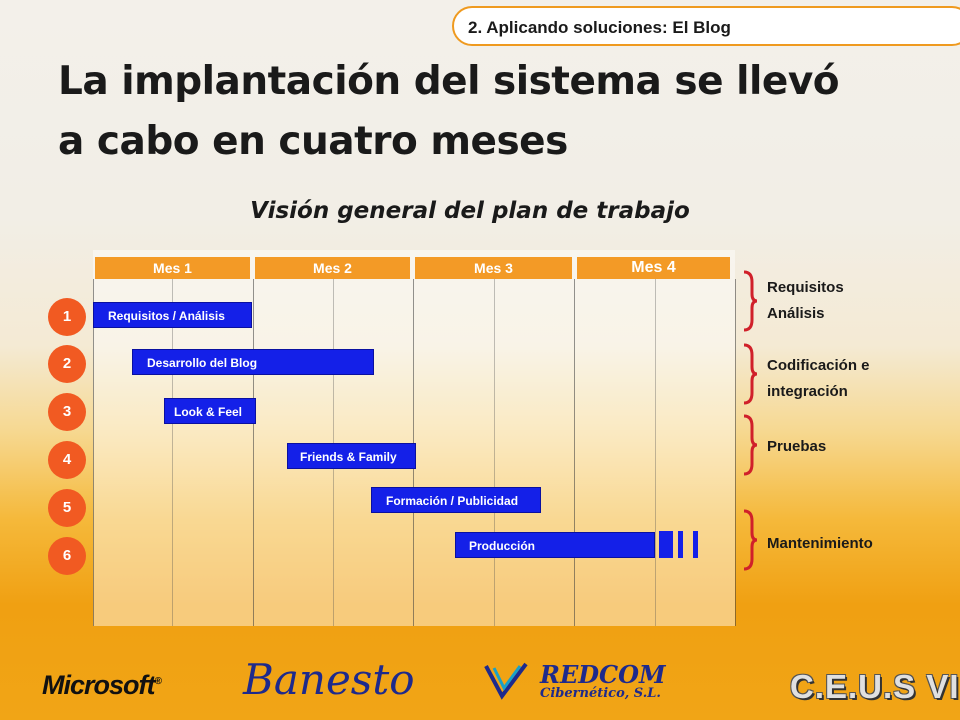  What do you see at coordinates (470, 211) in the screenshot?
I see `chart-subtitle: Visión general del plan de trabajo` at bounding box center [470, 211].